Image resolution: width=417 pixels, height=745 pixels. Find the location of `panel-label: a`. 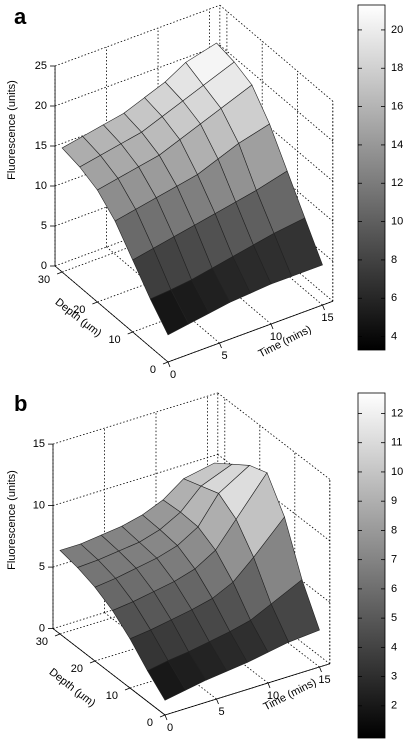

panel-label: a is located at coordinates (20, 16).